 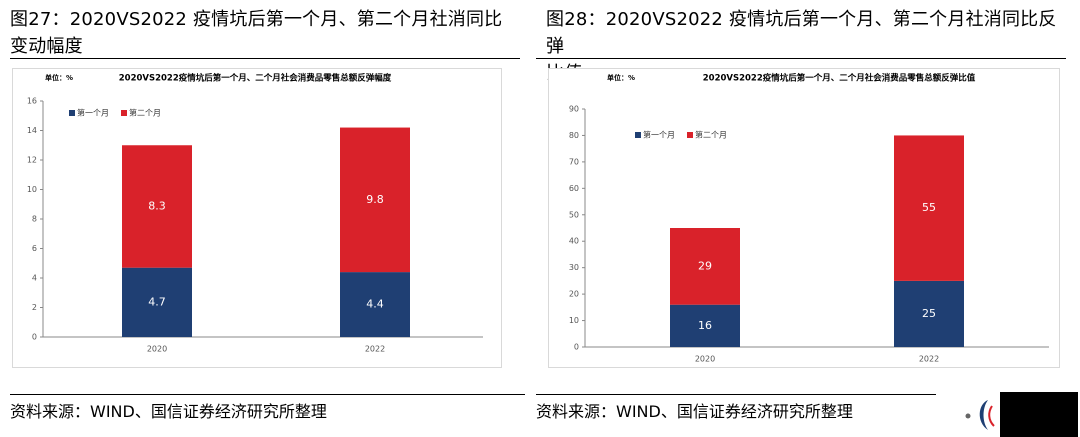 I want to click on data-label: 25, so click(x=929, y=313).